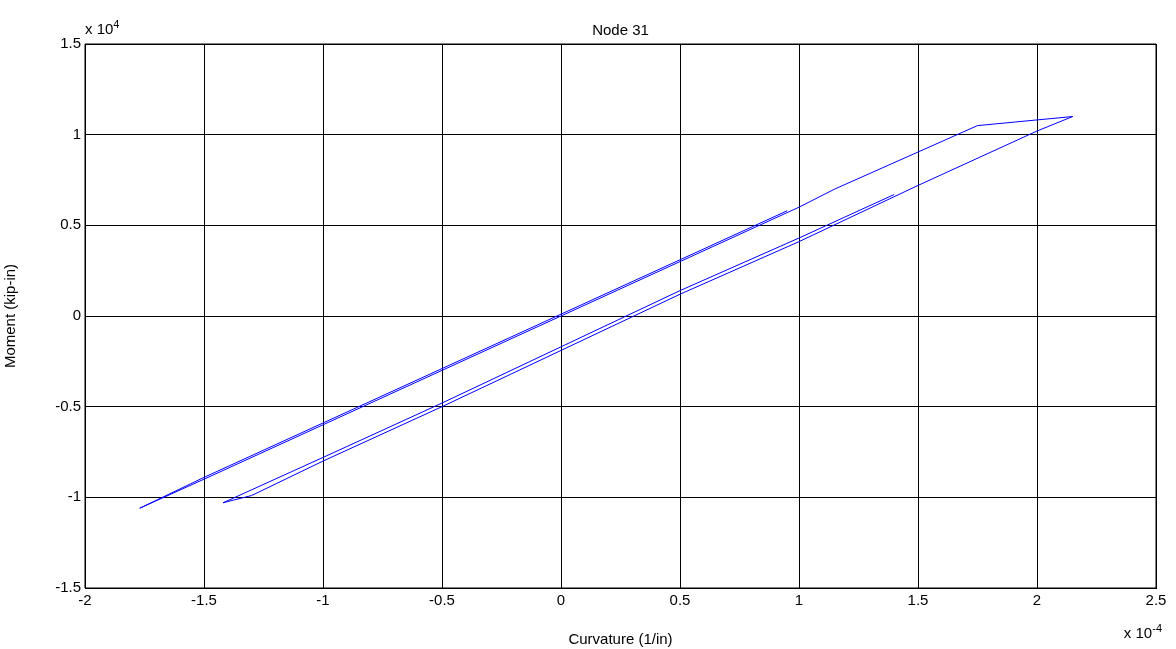 The width and height of the screenshot is (1176, 649). What do you see at coordinates (102, 27) in the screenshot?
I see `text: x 10$^{4}$` at bounding box center [102, 27].